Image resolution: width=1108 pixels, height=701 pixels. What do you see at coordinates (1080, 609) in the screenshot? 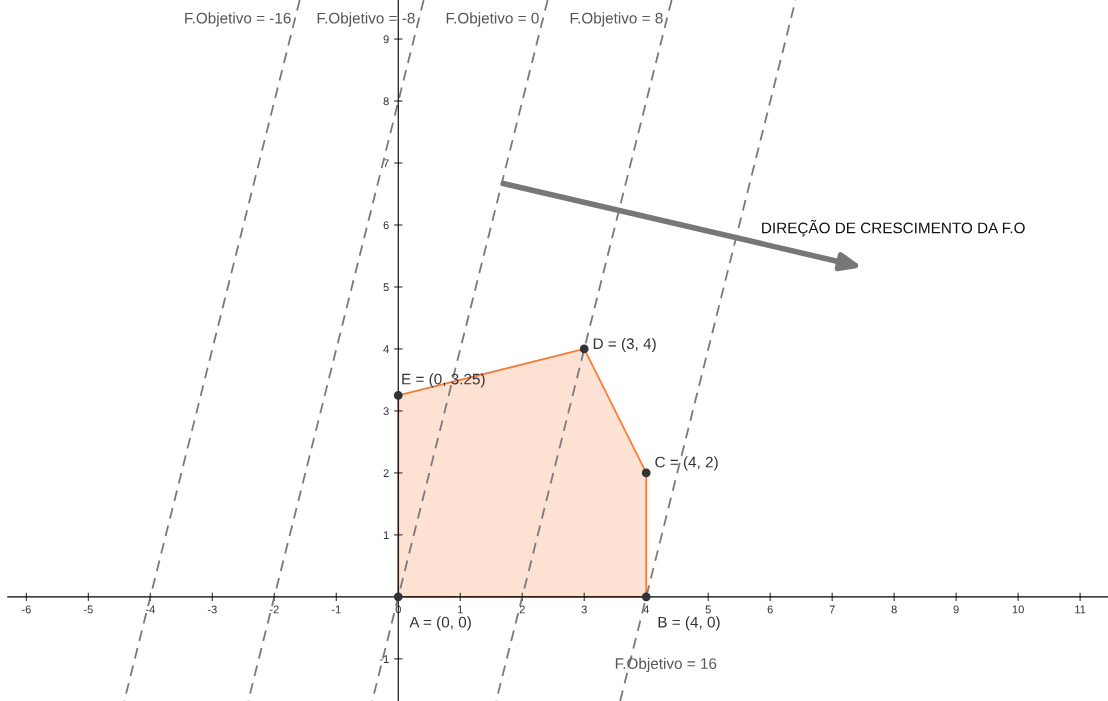
I see `x-tick-label: 11` at bounding box center [1080, 609].